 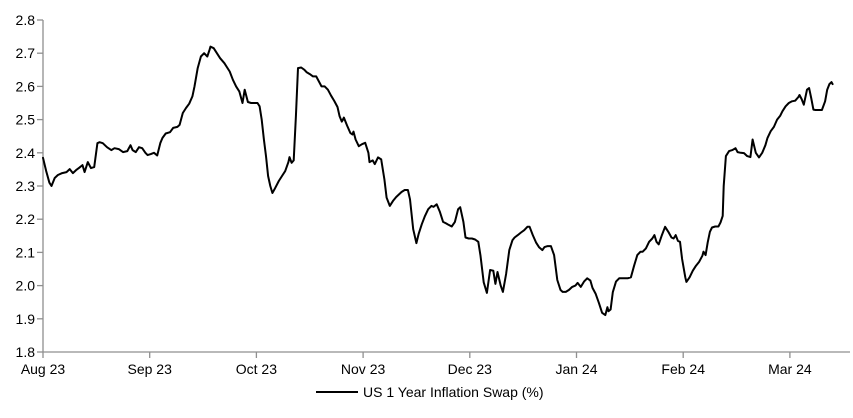 I want to click on x-axis-tick-label: Dec 23, so click(x=470, y=369).